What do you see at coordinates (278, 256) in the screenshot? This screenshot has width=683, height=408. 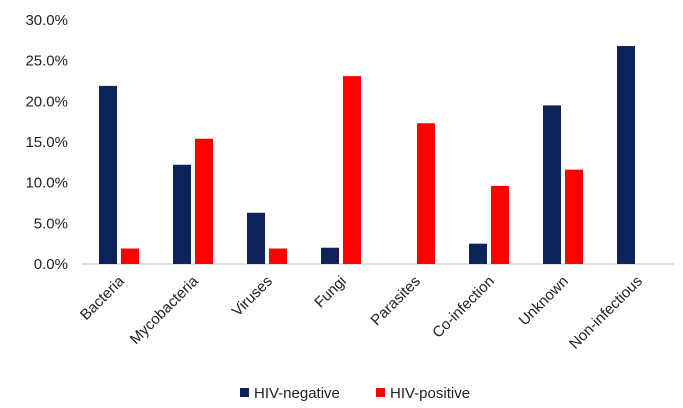 I see `bar-hiv-positive-viruses` at bounding box center [278, 256].